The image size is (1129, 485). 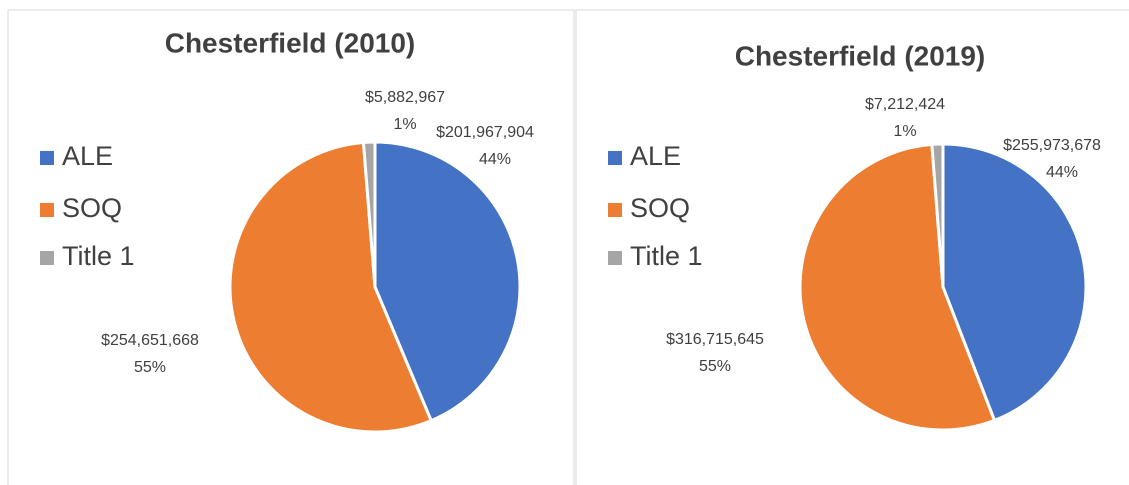 I want to click on value-label: $254,651,668, so click(x=150, y=340).